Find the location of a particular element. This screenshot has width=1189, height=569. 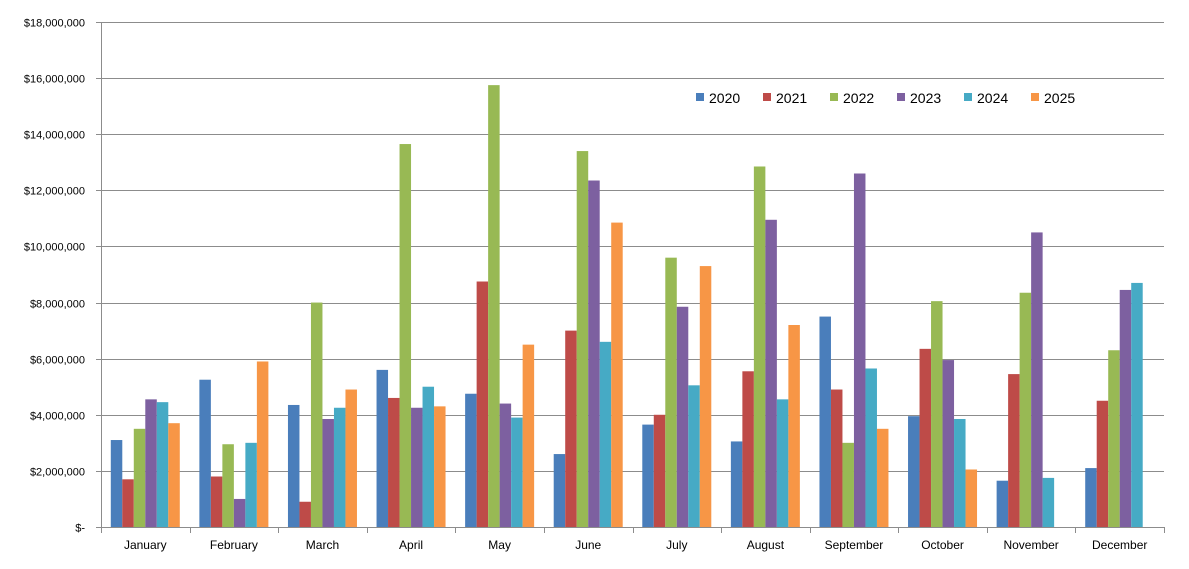

bar-2024-january is located at coordinates (162, 464).